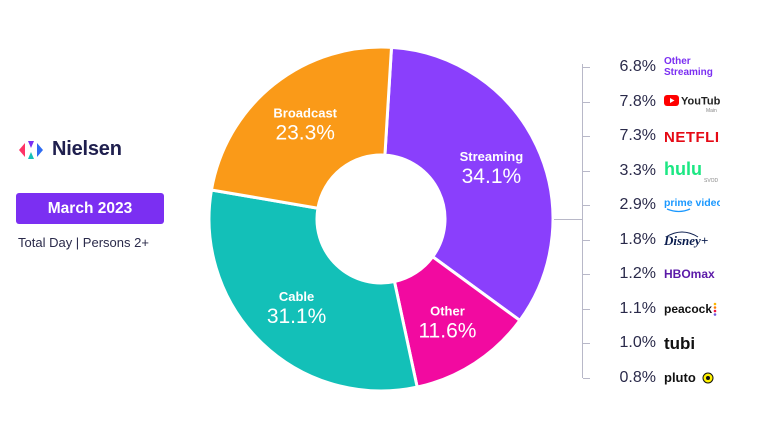 This screenshot has height=432, width=760. What do you see at coordinates (637, 170) in the screenshot?
I see `breakdown-value: 3.3%` at bounding box center [637, 170].